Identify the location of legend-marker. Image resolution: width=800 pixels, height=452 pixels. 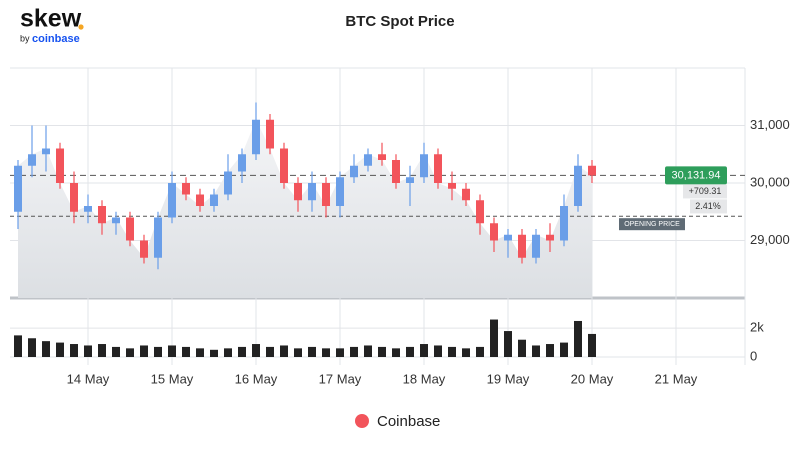
(362, 421).